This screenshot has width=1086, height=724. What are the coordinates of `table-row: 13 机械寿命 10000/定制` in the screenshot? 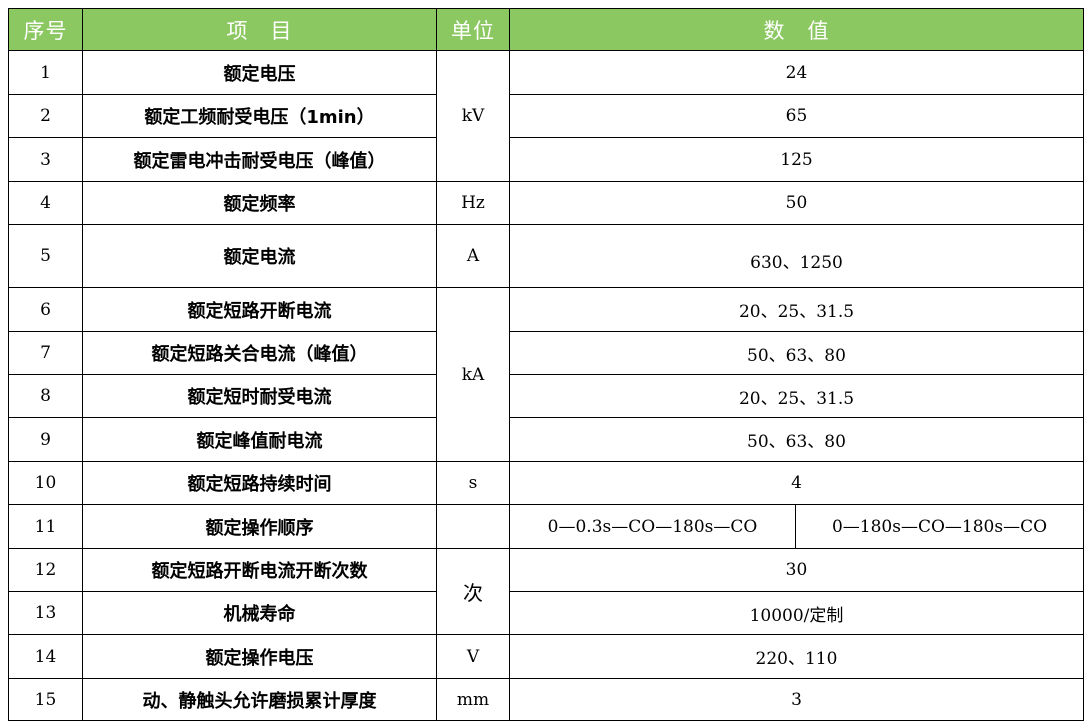 It's located at (546, 613).